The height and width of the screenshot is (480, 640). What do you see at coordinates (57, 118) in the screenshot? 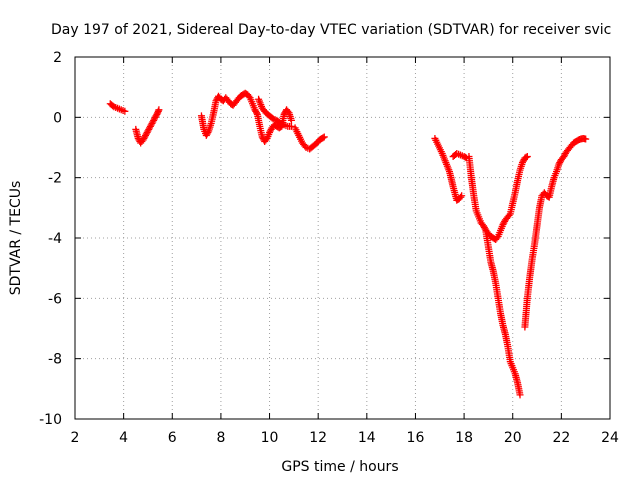
I see `y-tick-label: 0` at bounding box center [57, 118].